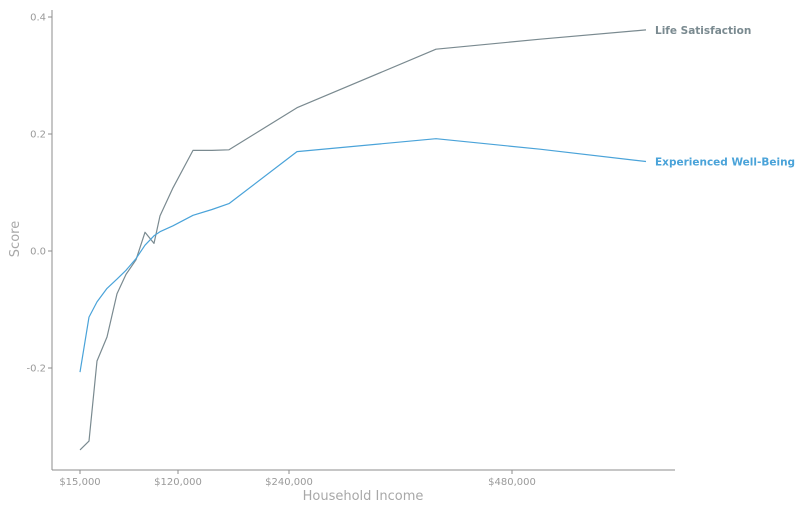 The image size is (799, 512). Describe the element at coordinates (703, 31) in the screenshot. I see `series-label: Life Satisfaction` at that location.